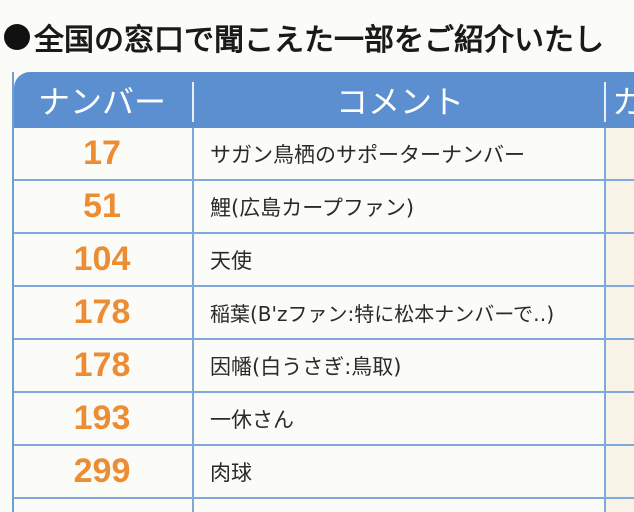 Image resolution: width=634 pixels, height=512 pixels. I want to click on table-row: 299 肉球, so click(324, 472).